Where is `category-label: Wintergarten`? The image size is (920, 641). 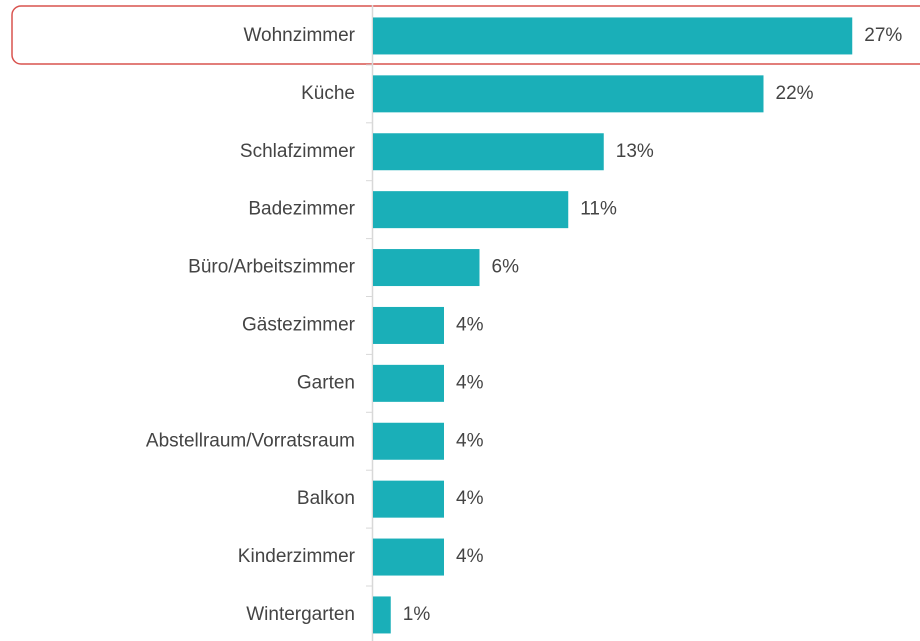
category-label: Wintergarten is located at coordinates (300, 614).